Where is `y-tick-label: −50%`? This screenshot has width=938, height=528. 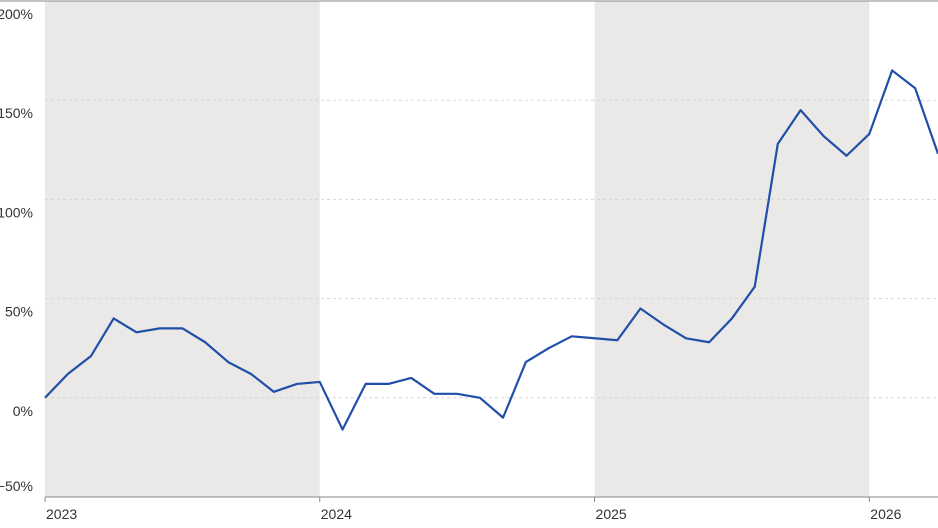 y-tick-label: −50% is located at coordinates (16, 486).